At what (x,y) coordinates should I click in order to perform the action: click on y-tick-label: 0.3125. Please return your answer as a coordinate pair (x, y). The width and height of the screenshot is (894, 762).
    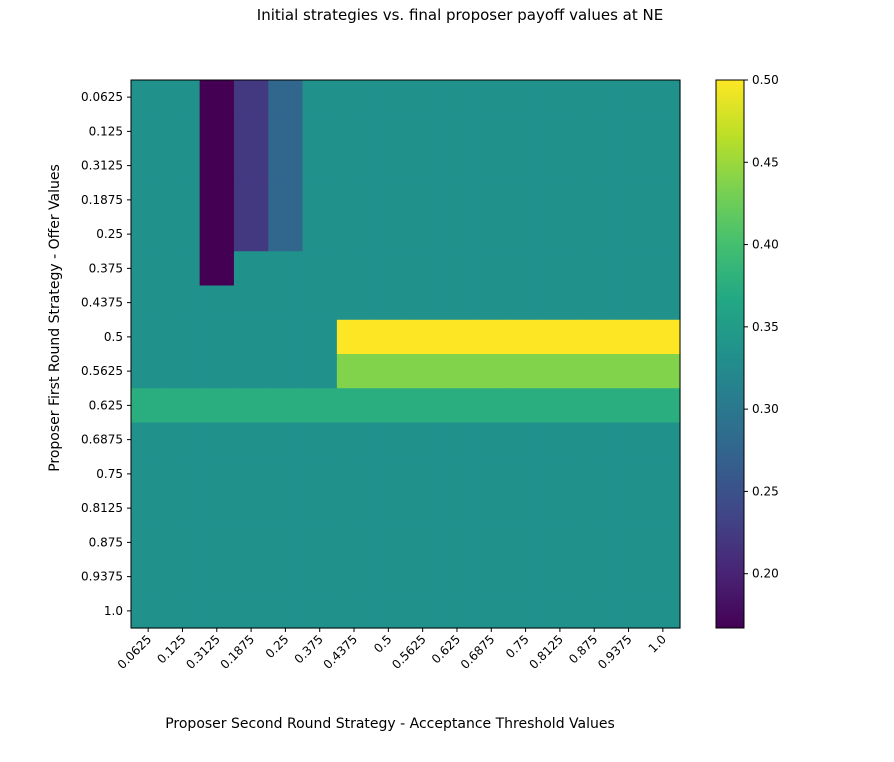
    Looking at the image, I should click on (102, 166).